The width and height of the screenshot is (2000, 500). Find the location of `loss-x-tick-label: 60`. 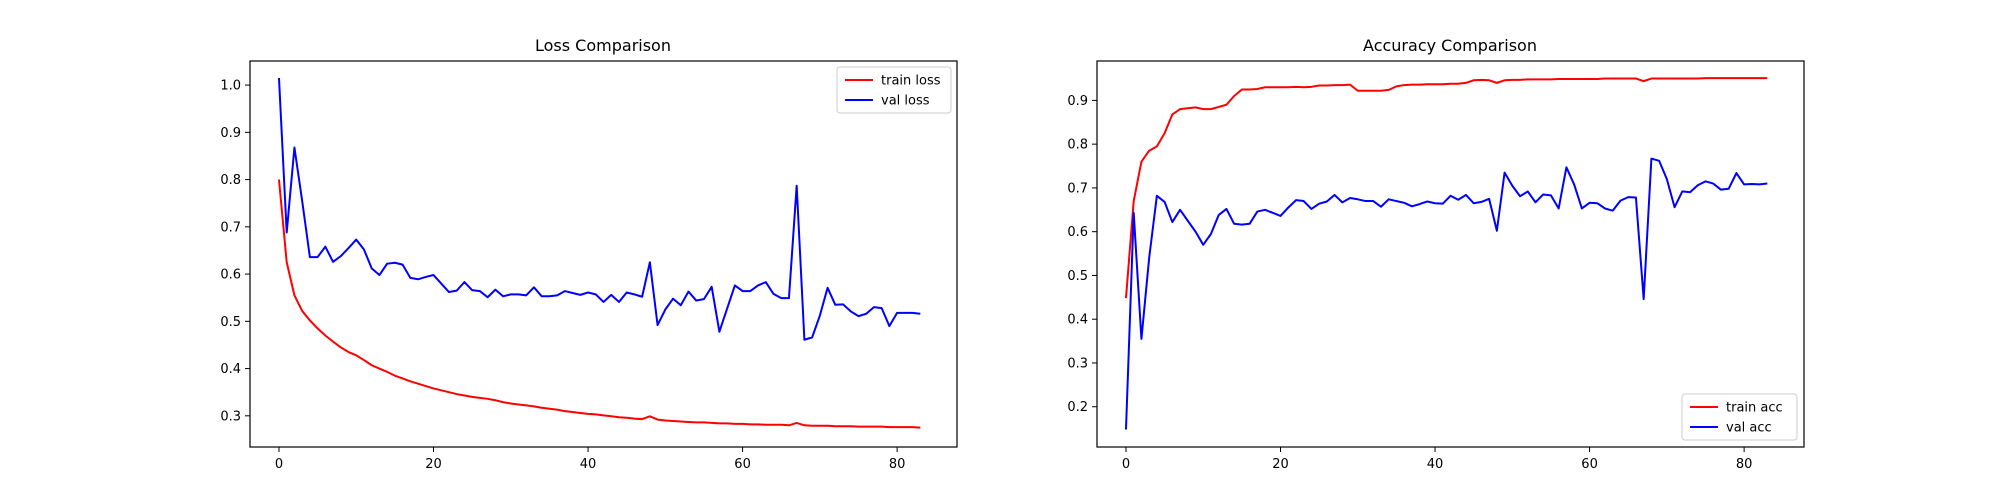

loss-x-tick-label: 60 is located at coordinates (742, 464).